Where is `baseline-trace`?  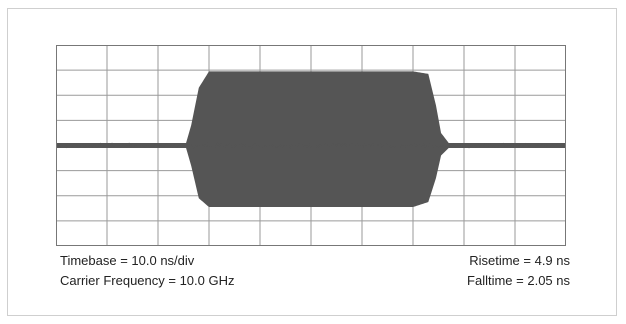 baseline-trace is located at coordinates (311, 145).